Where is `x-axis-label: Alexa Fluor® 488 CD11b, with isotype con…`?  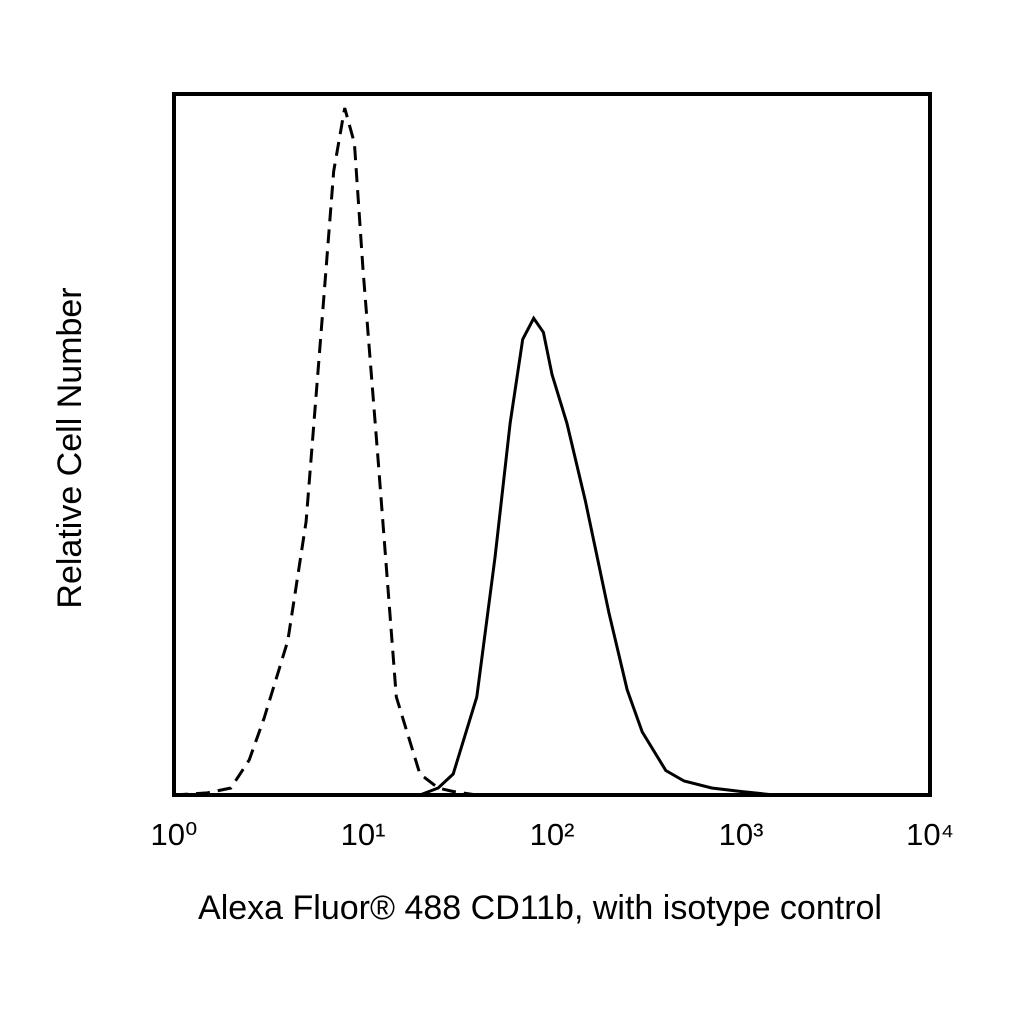
x-axis-label: Alexa Fluor® 488 CD11b, with isotype con… is located at coordinates (540, 908).